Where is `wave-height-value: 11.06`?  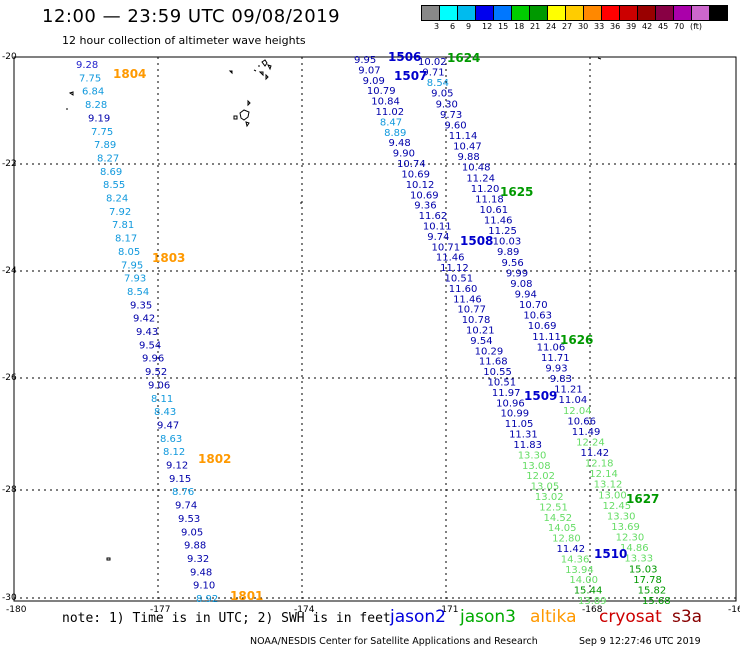
wave-height-value: 11.06 is located at coordinates (551, 347).